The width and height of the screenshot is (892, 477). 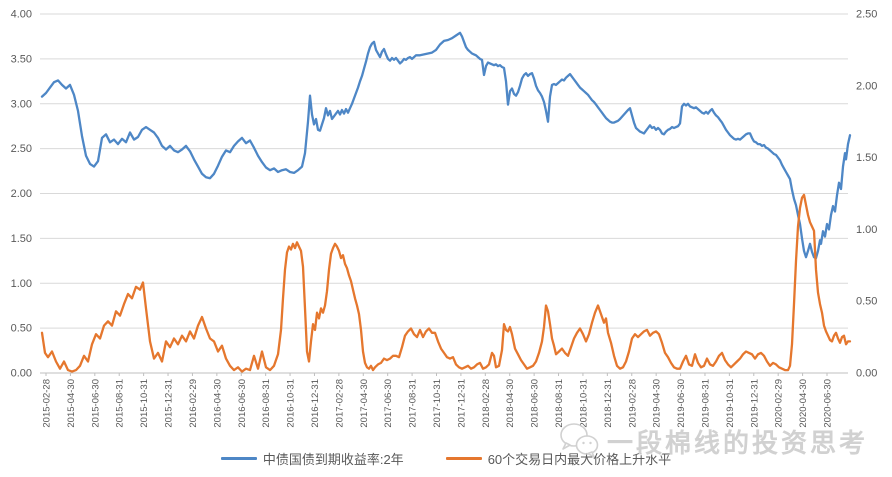 What do you see at coordinates (486, 403) in the screenshot?
I see `x-axis-date-label: 2018-02-28` at bounding box center [486, 403].